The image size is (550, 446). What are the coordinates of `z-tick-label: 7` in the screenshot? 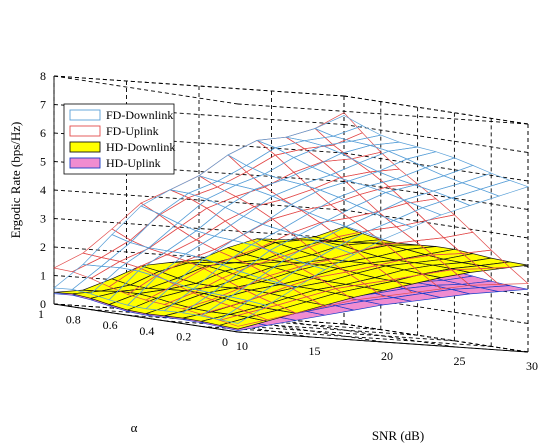 It's located at (43, 105).